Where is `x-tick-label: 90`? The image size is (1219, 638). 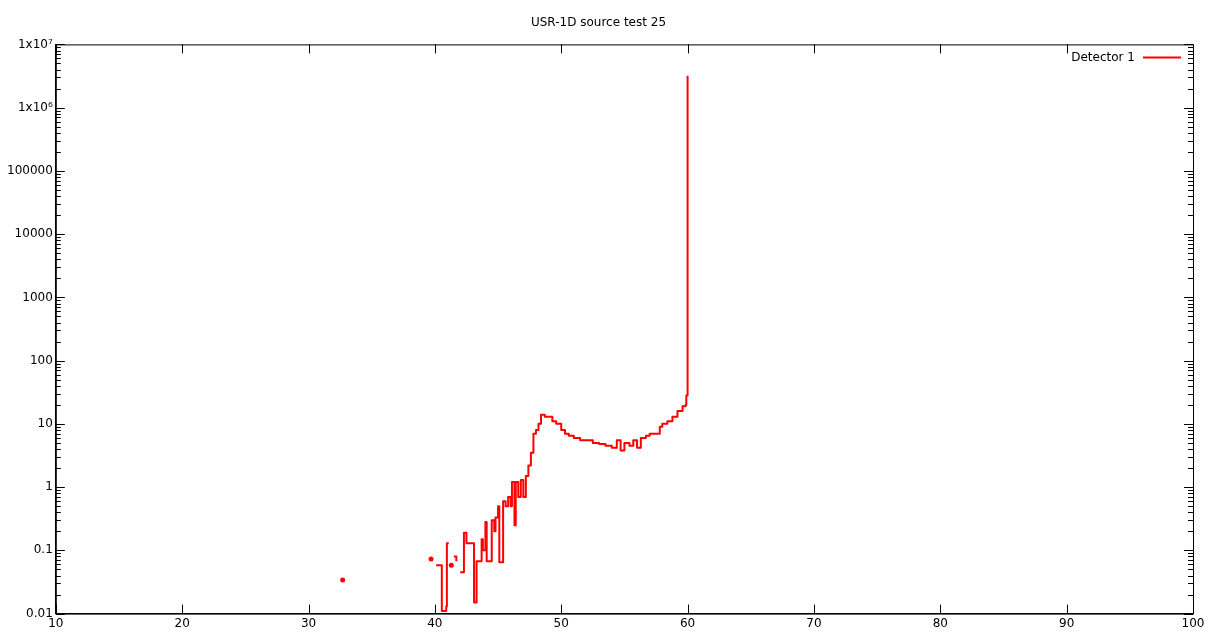
x-tick-label: 90 is located at coordinates (1067, 622).